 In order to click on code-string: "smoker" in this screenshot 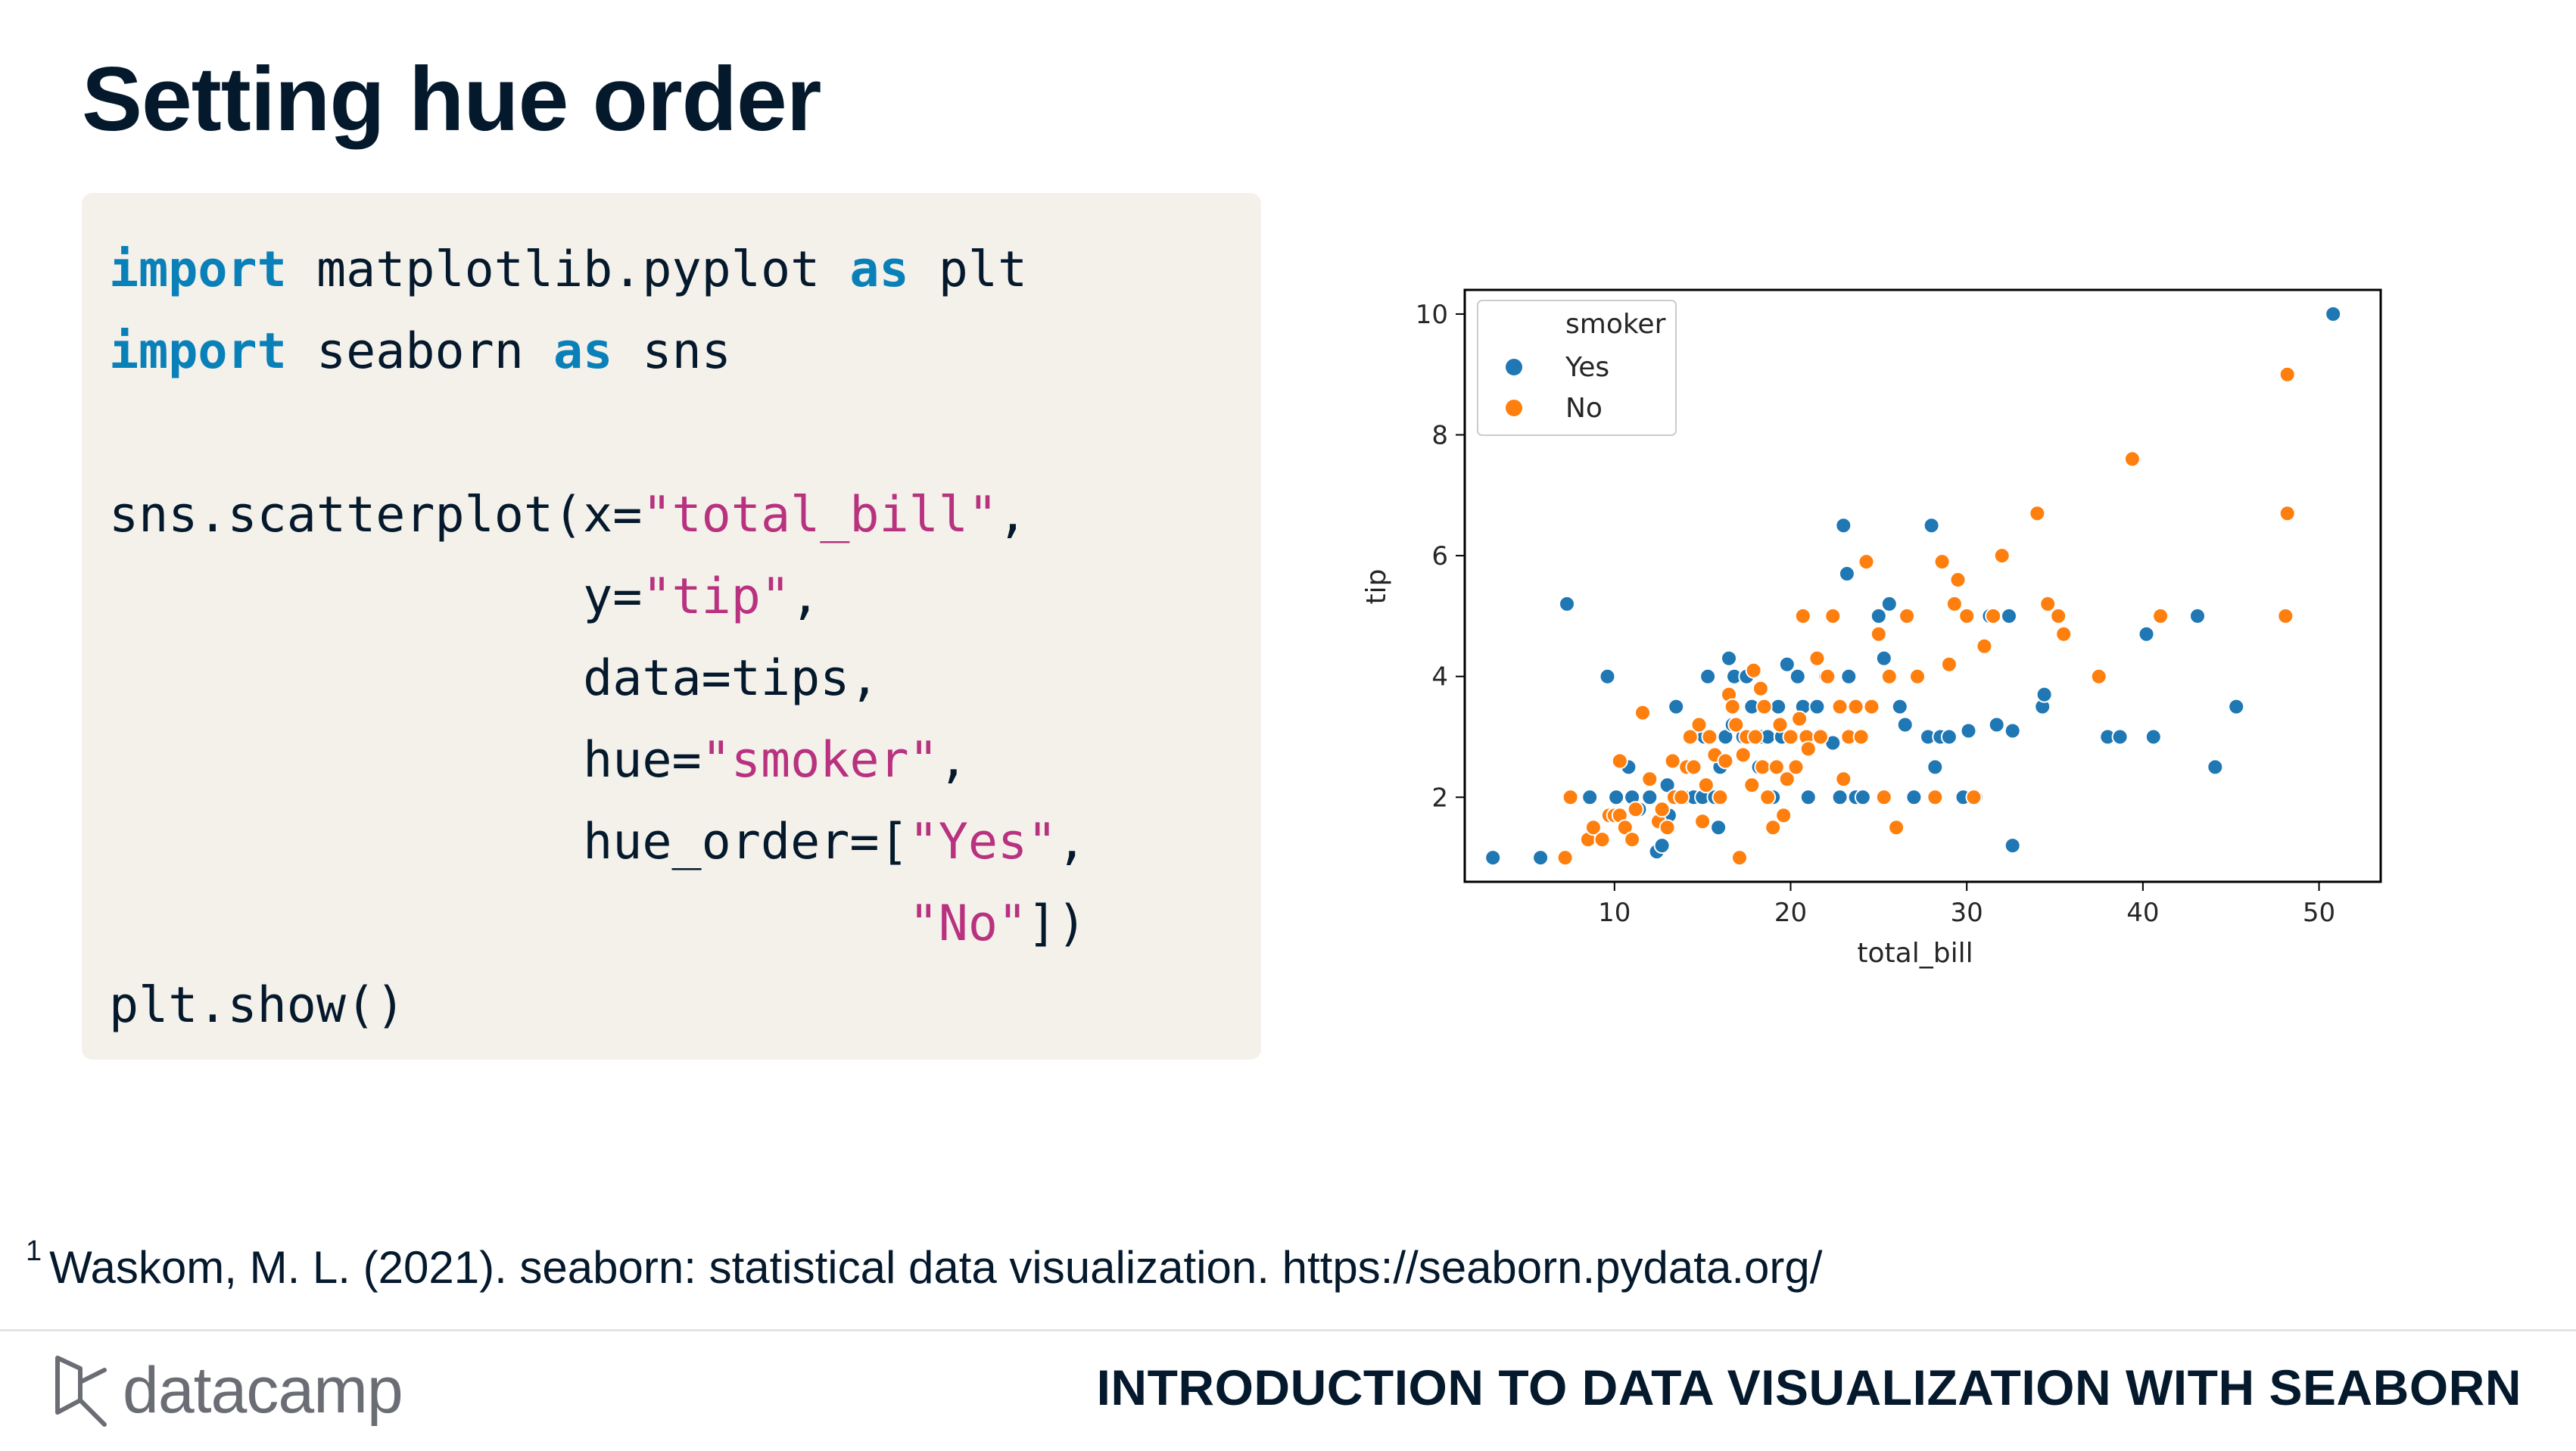, I will do `click(820, 761)`.